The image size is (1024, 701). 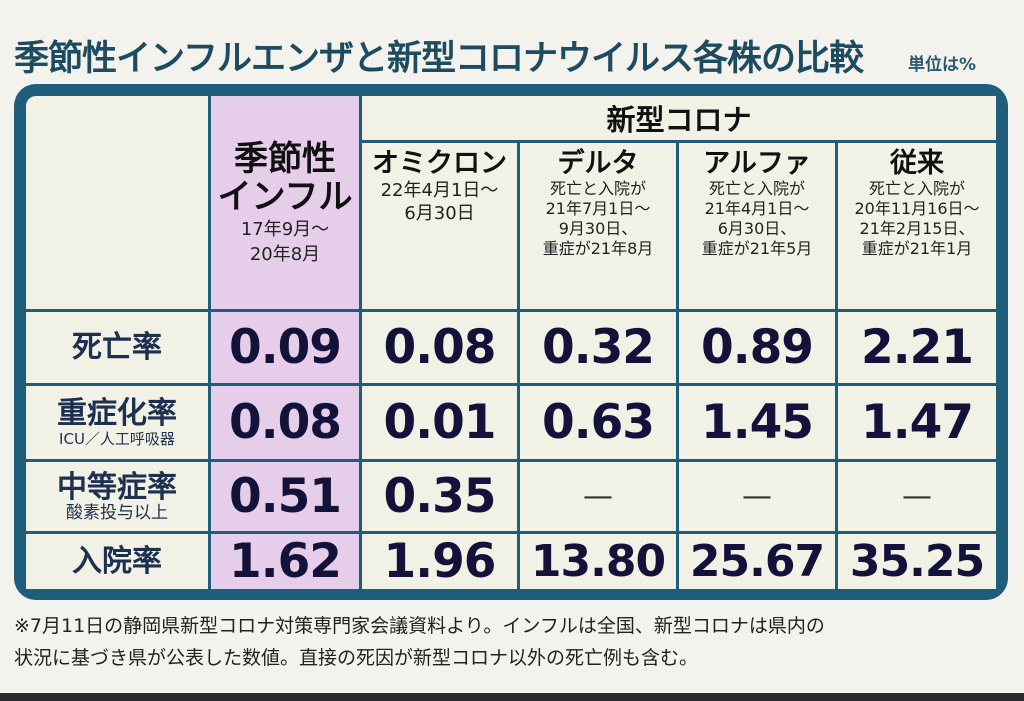 I want to click on column-period-line: 6月30日, so click(x=439, y=213).